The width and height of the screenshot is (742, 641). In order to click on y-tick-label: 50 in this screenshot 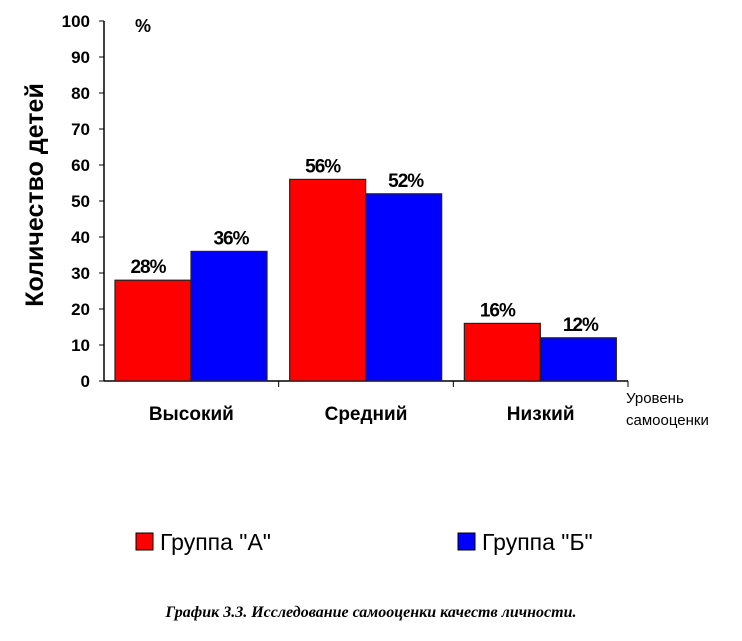, I will do `click(80, 201)`.